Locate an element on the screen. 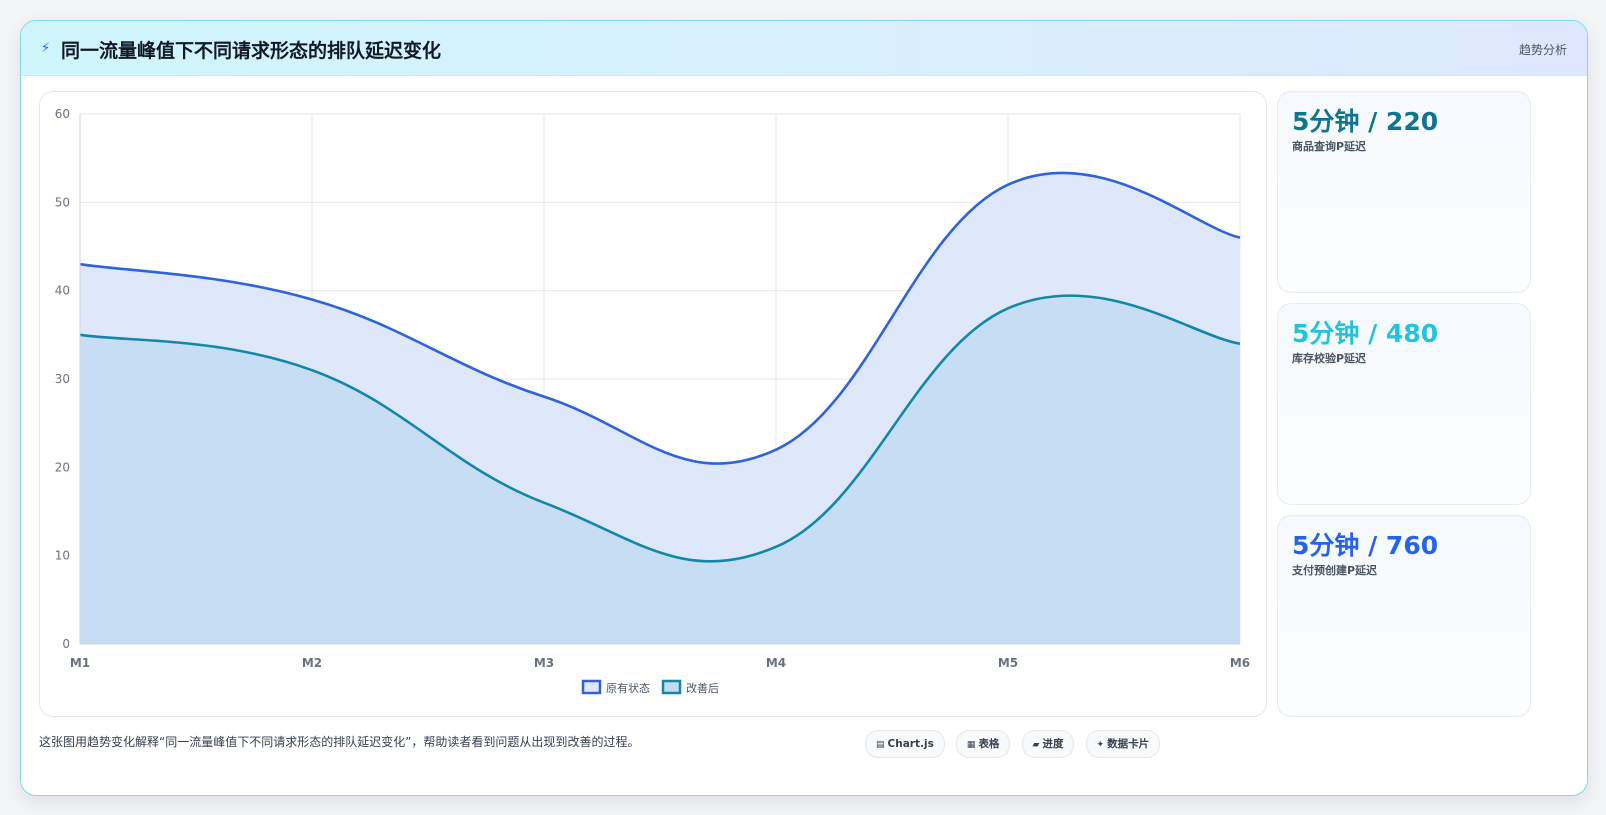  stat-card-2: 5分钟 / 480 库存校验P延迟 is located at coordinates (1404, 404).